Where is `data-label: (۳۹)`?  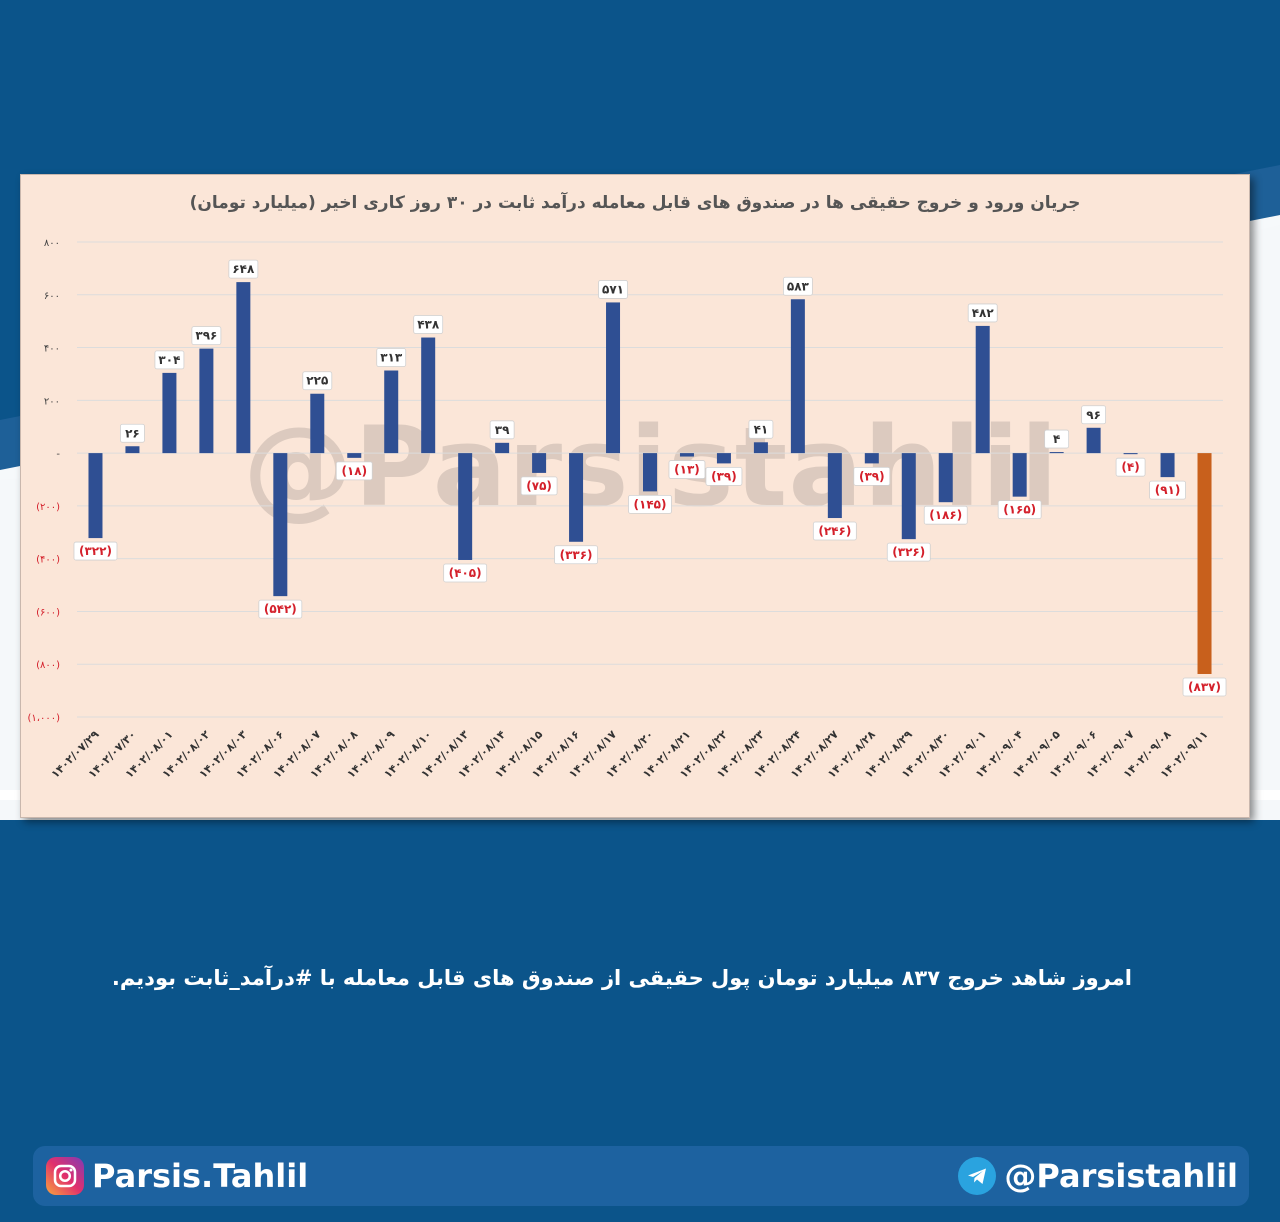 data-label: (۳۹) is located at coordinates (724, 476).